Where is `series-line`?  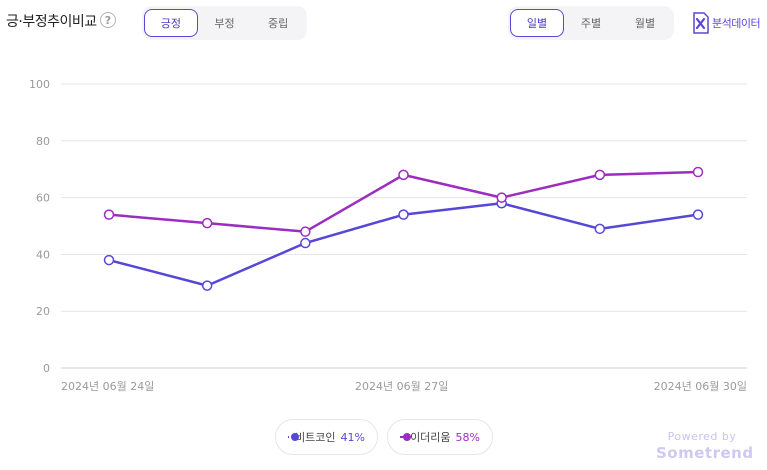 series-line is located at coordinates (403, 201).